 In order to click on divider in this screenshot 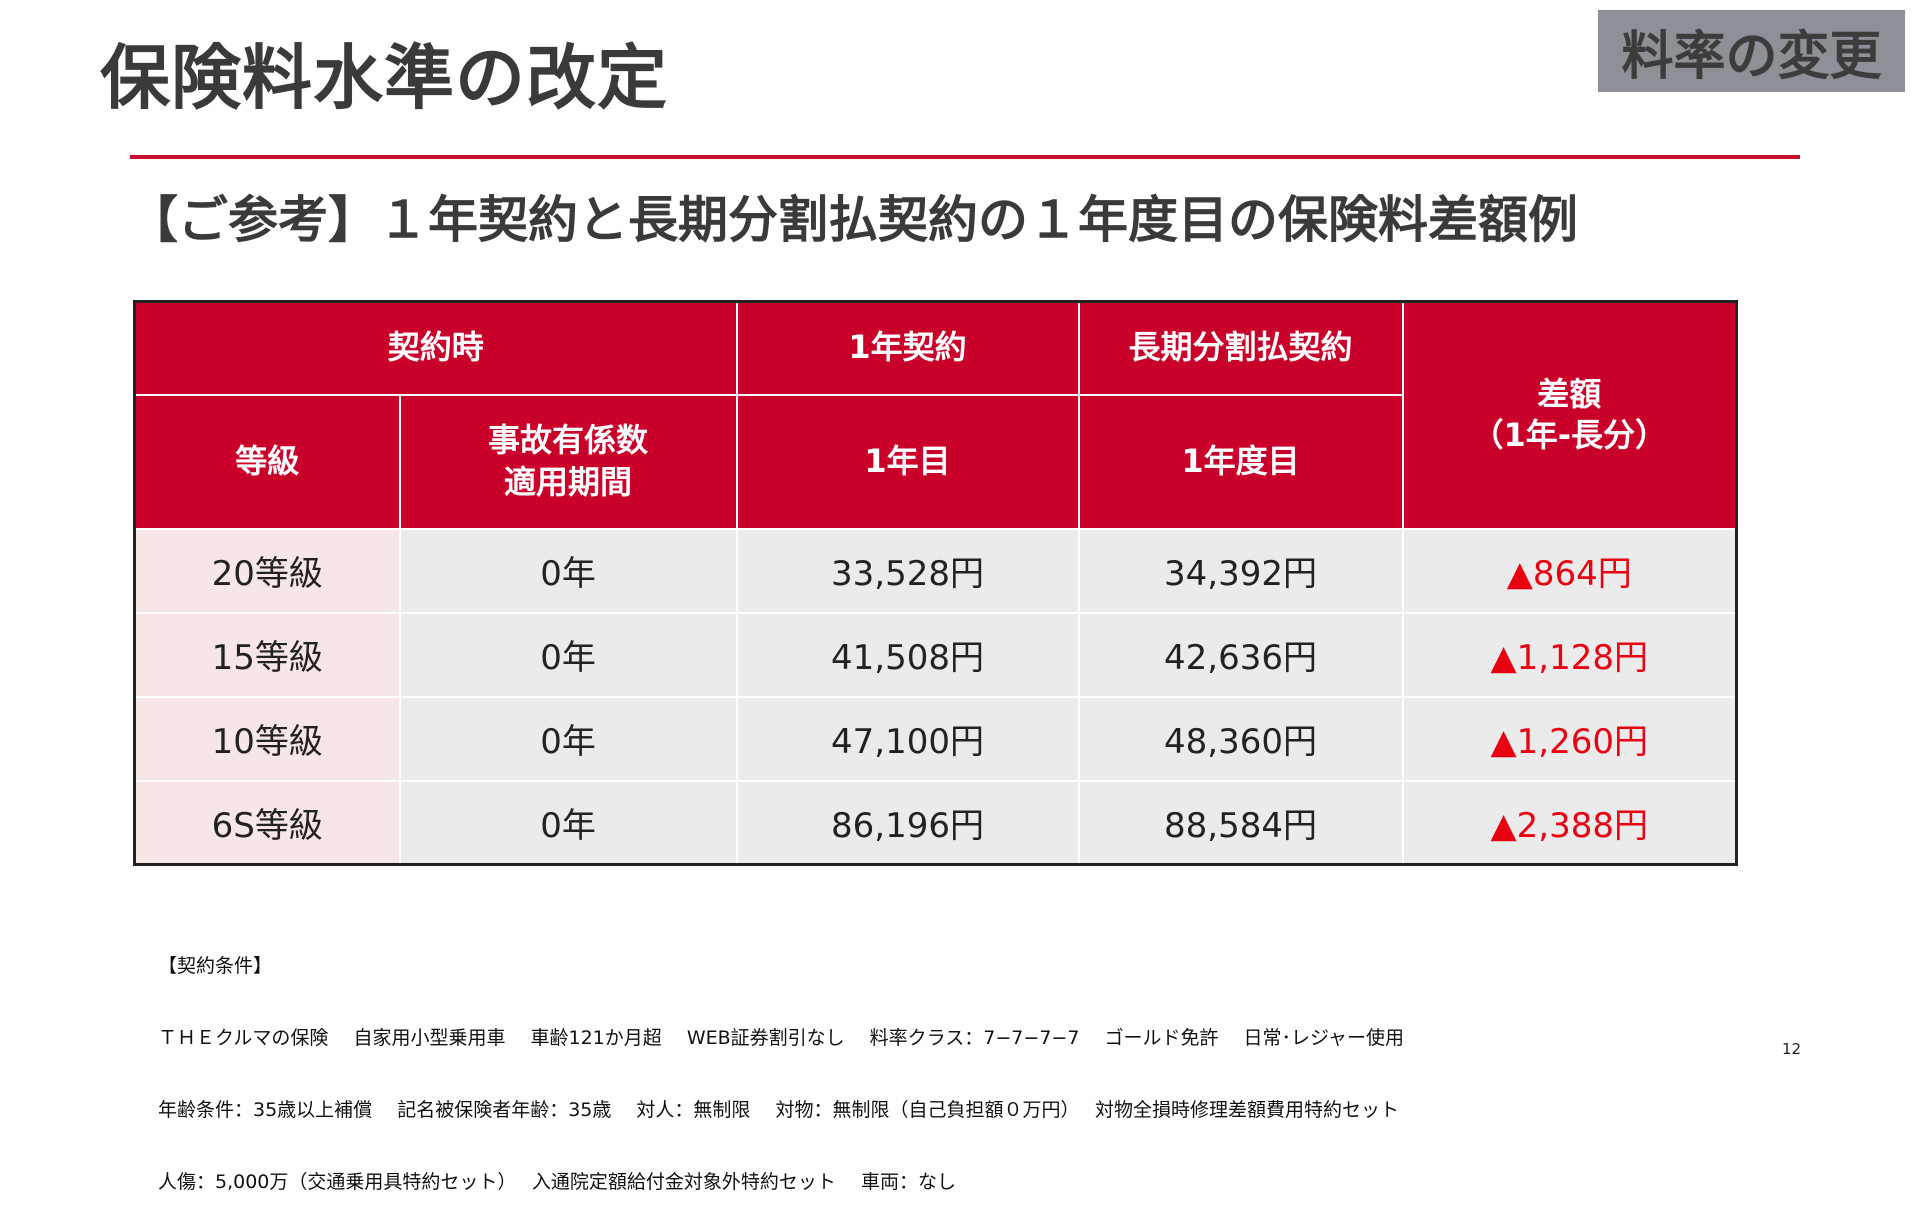, I will do `click(965, 157)`.